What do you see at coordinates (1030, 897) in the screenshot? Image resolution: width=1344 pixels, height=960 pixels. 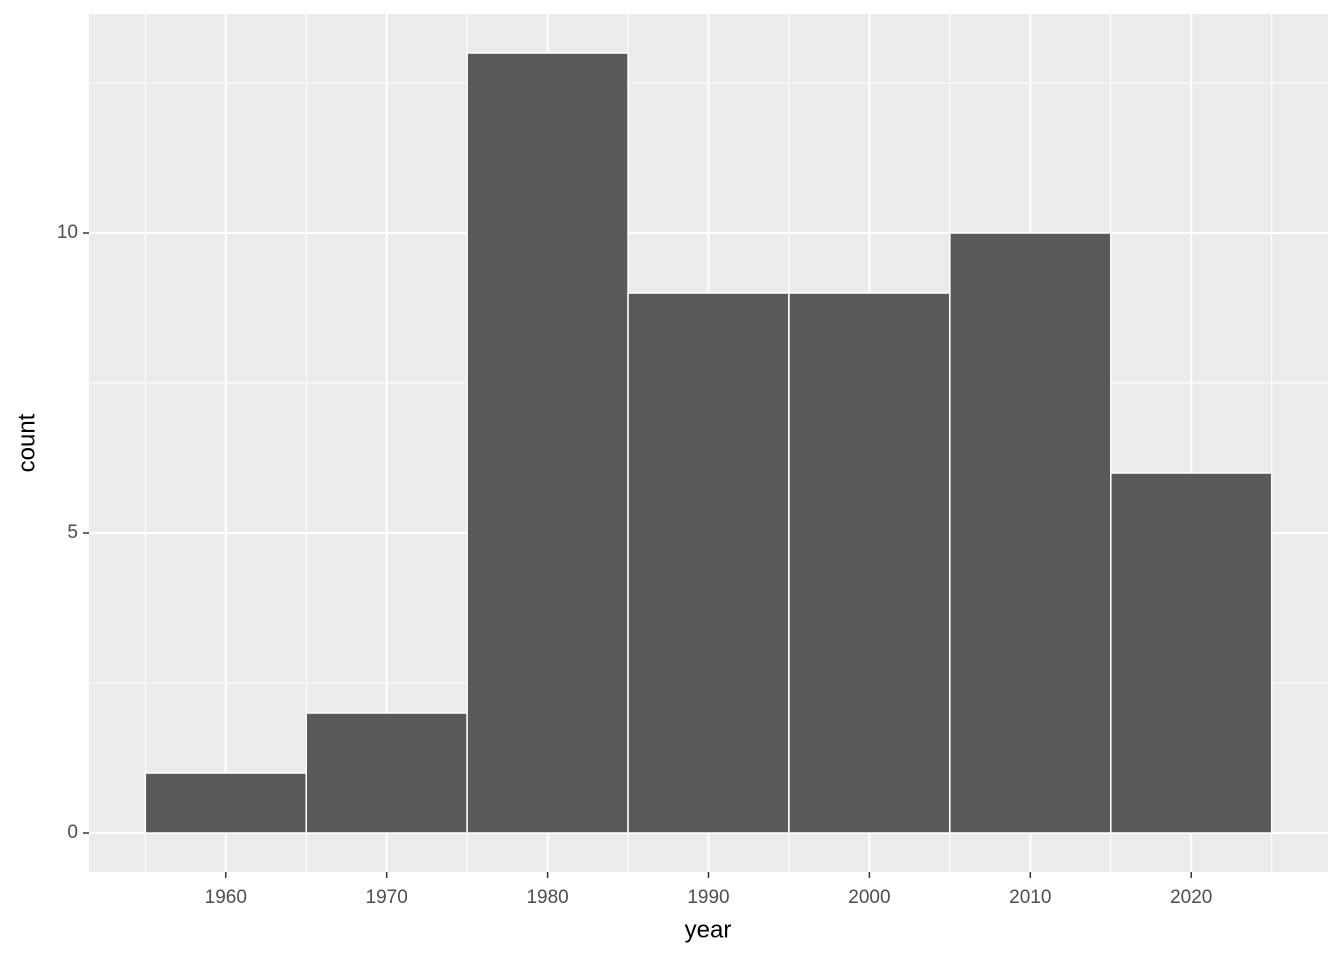 I see `x-tick-label: 2010` at bounding box center [1030, 897].